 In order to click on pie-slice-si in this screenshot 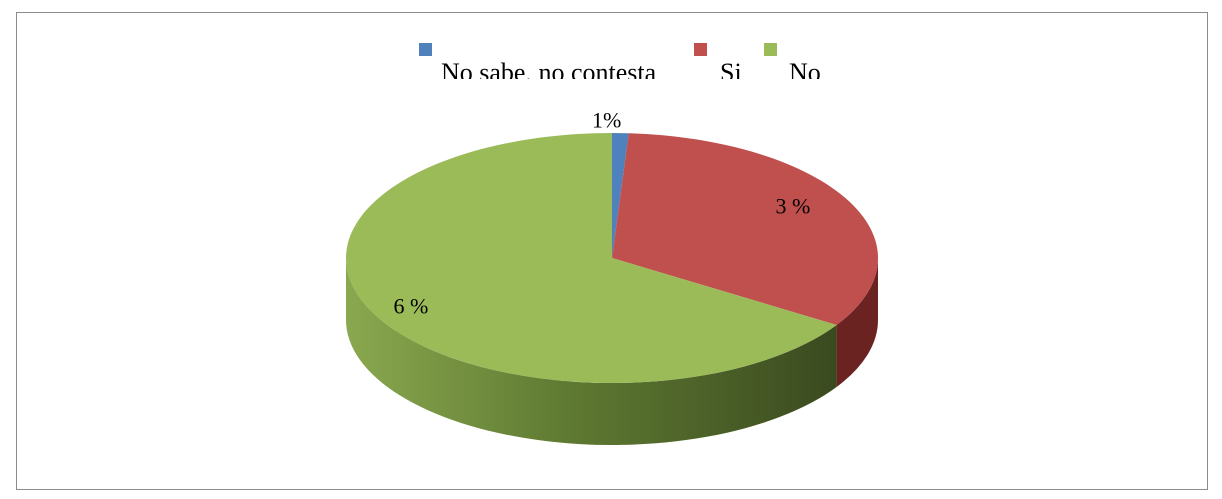, I will do `click(745, 229)`.